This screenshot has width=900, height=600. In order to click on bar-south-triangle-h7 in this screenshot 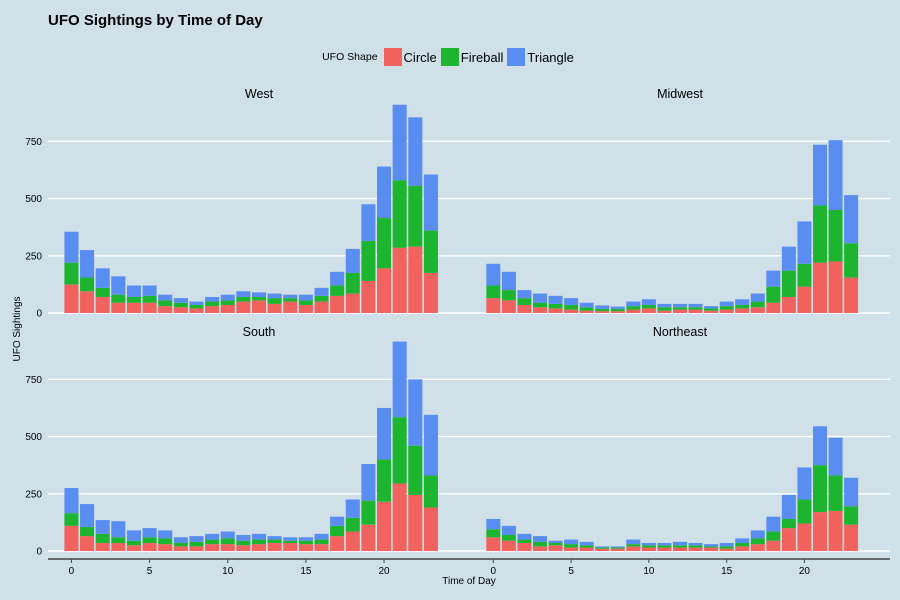, I will do `click(180, 540)`.